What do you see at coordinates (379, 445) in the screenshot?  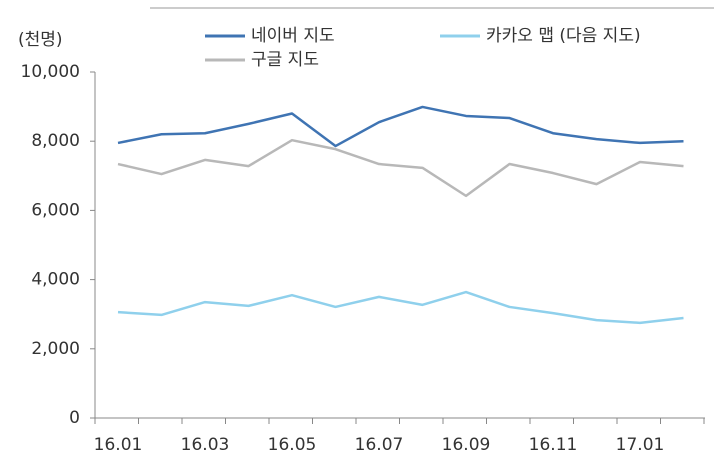 I see `x-tick-label: 16.07` at bounding box center [379, 445].